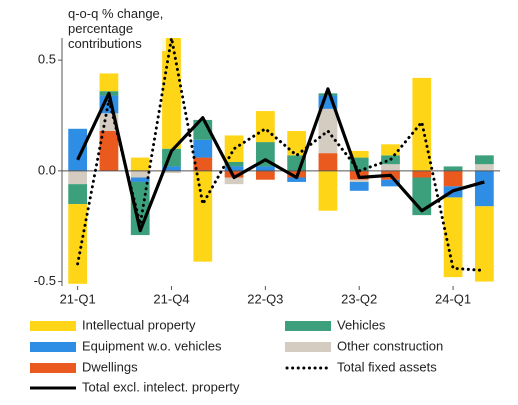  I want to click on legend-label: Intellectual property, so click(139, 324).